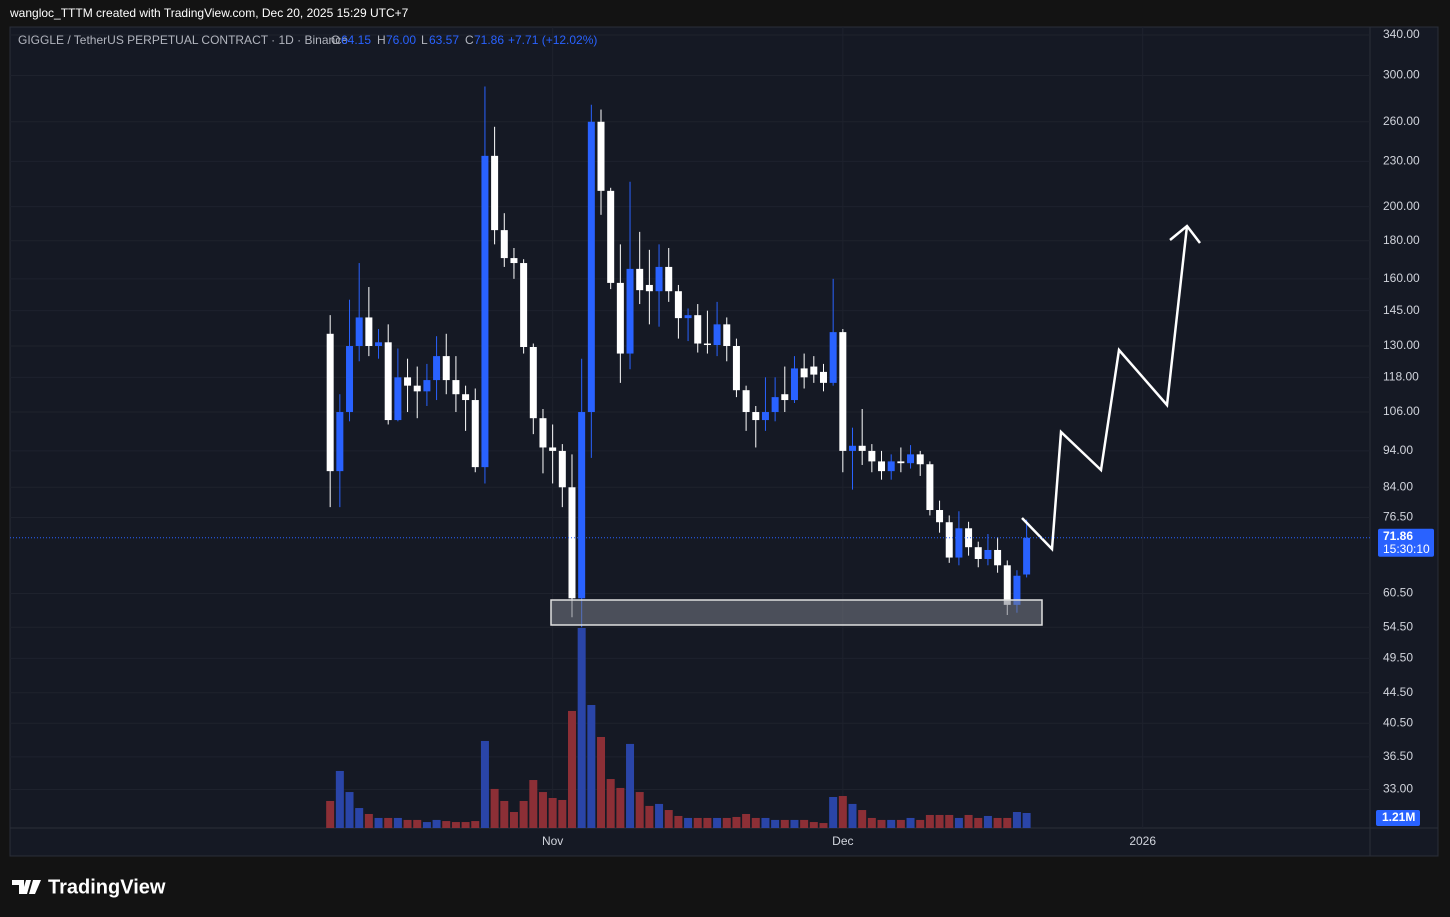  What do you see at coordinates (1398, 692) in the screenshot?
I see `y-tick-label: 44.50` at bounding box center [1398, 692].